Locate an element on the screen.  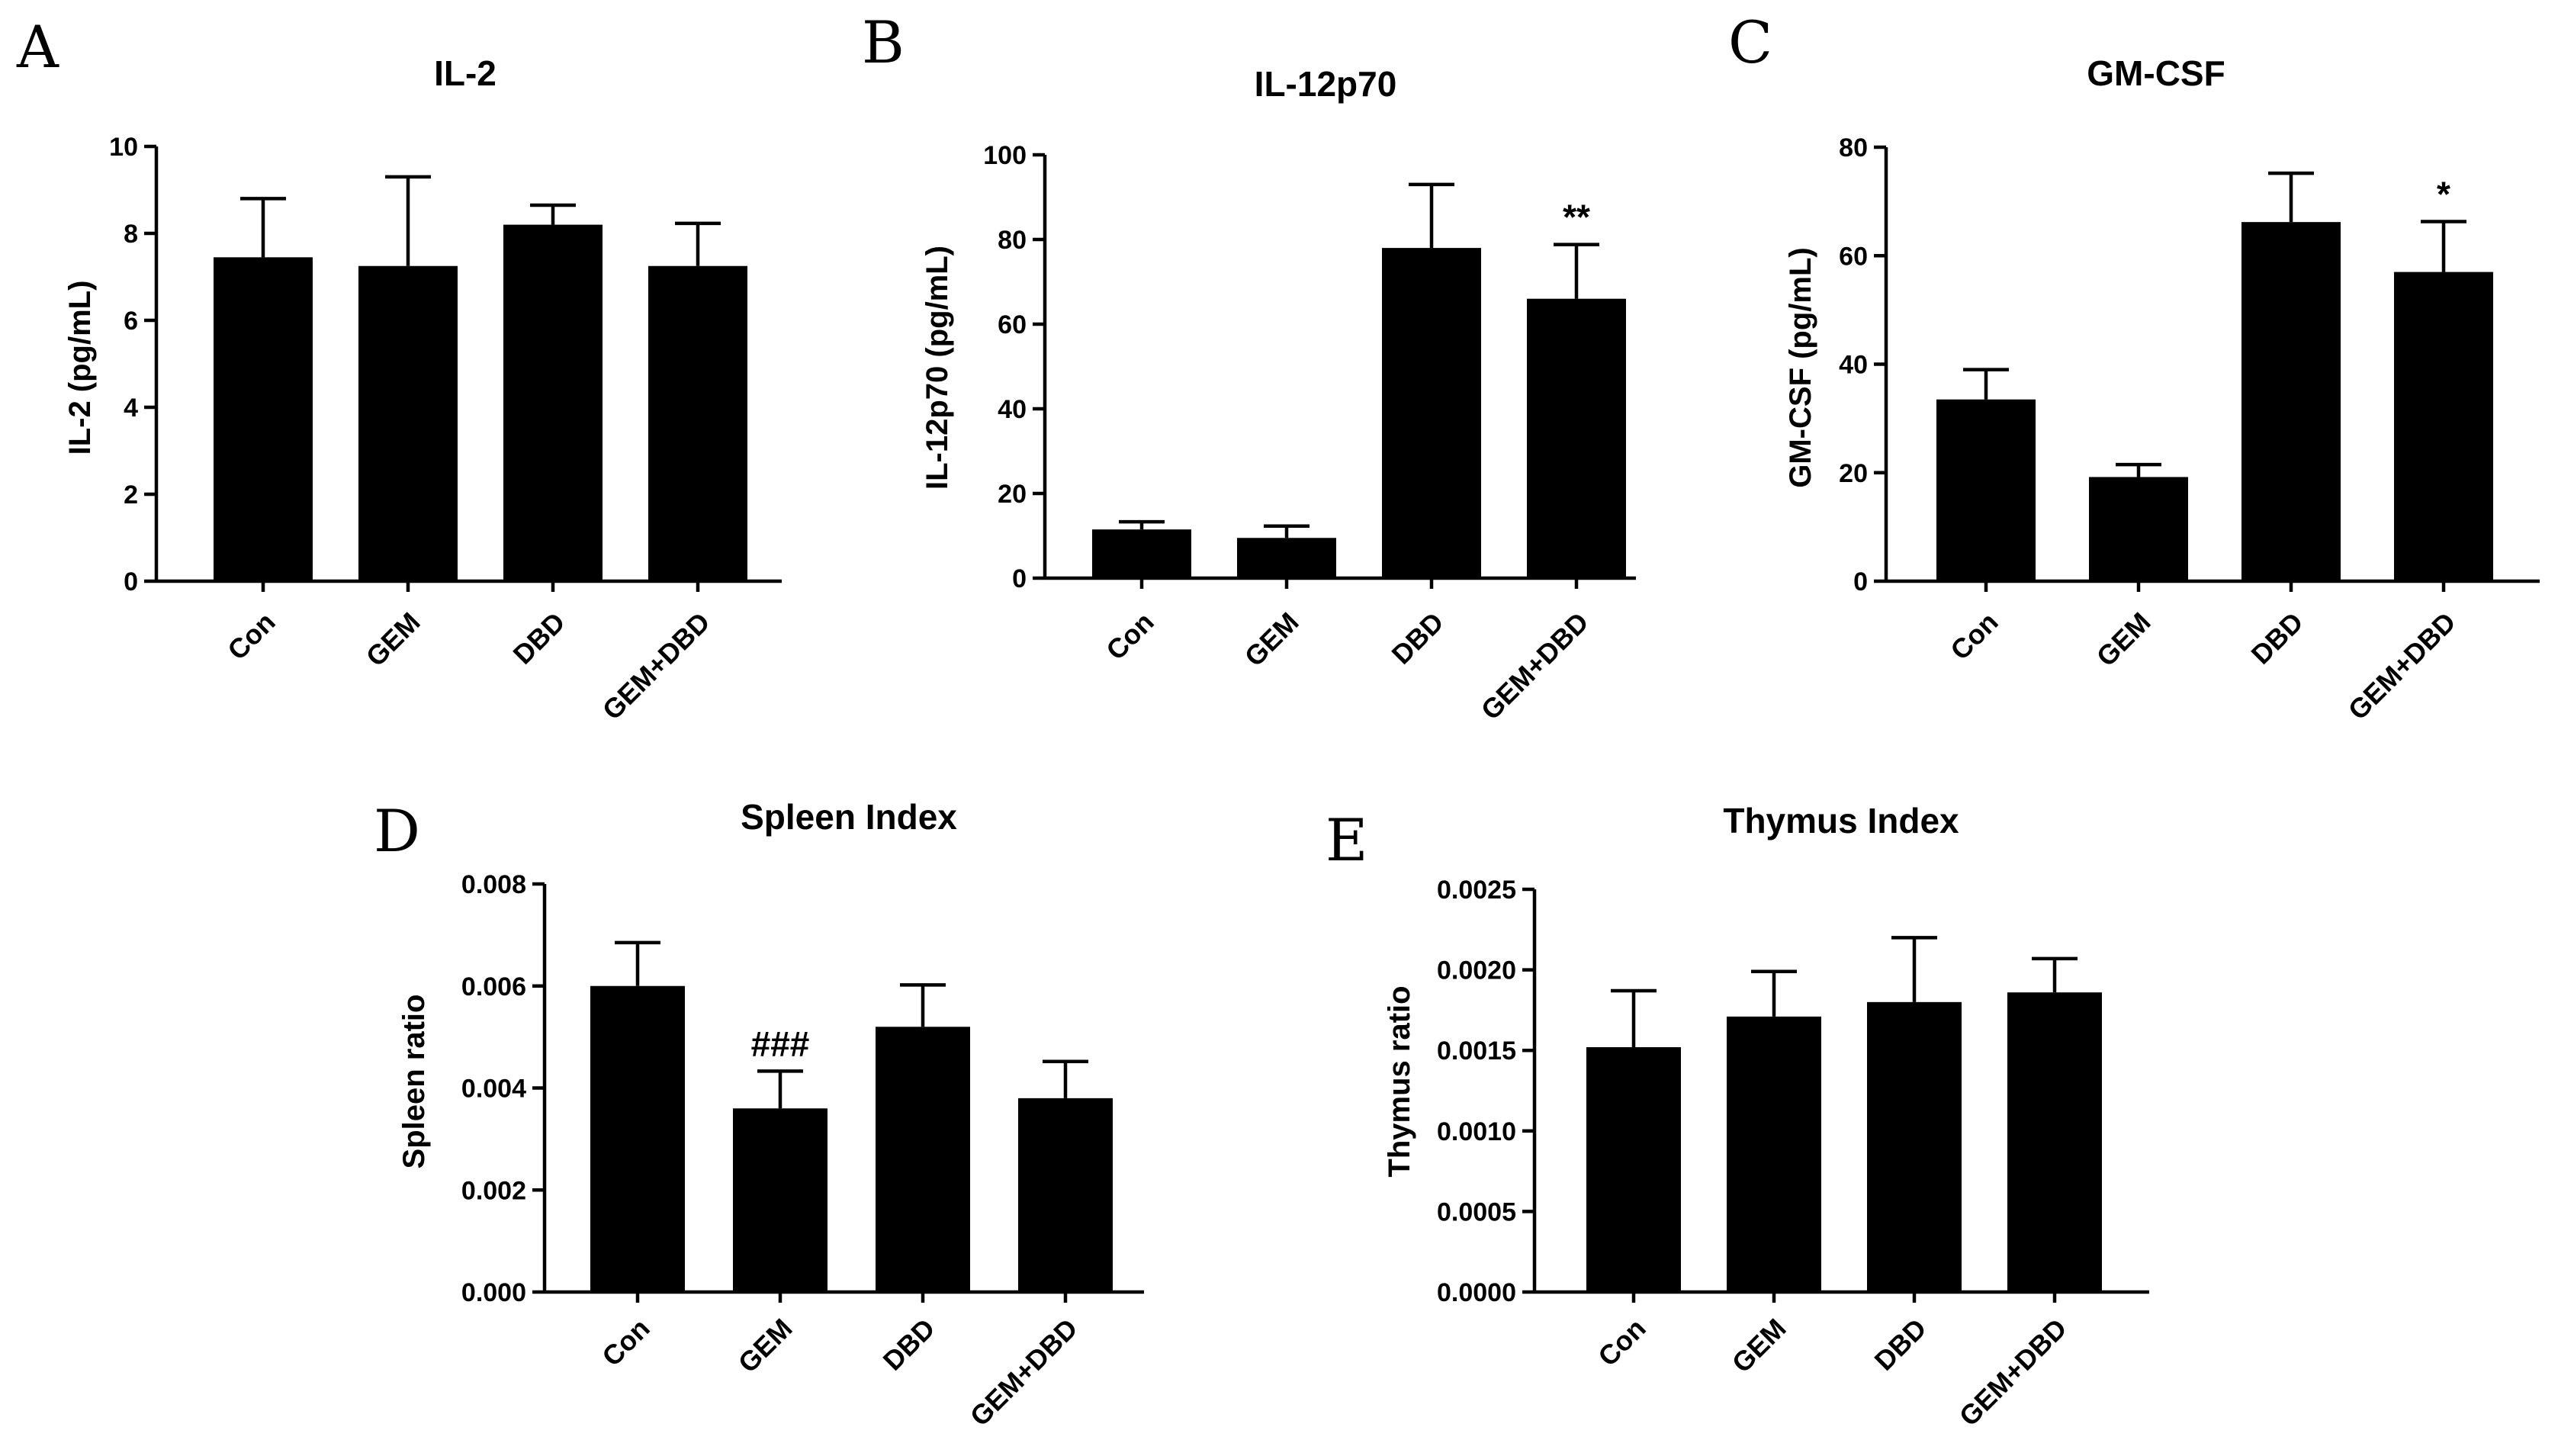
panel-d-letter: D is located at coordinates (397, 831).